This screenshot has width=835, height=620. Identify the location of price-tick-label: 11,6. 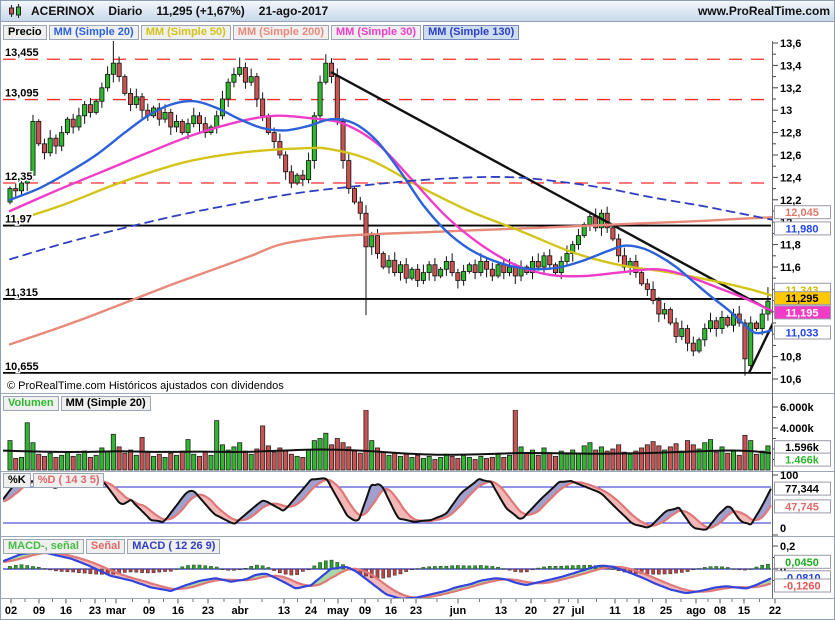
(790, 268).